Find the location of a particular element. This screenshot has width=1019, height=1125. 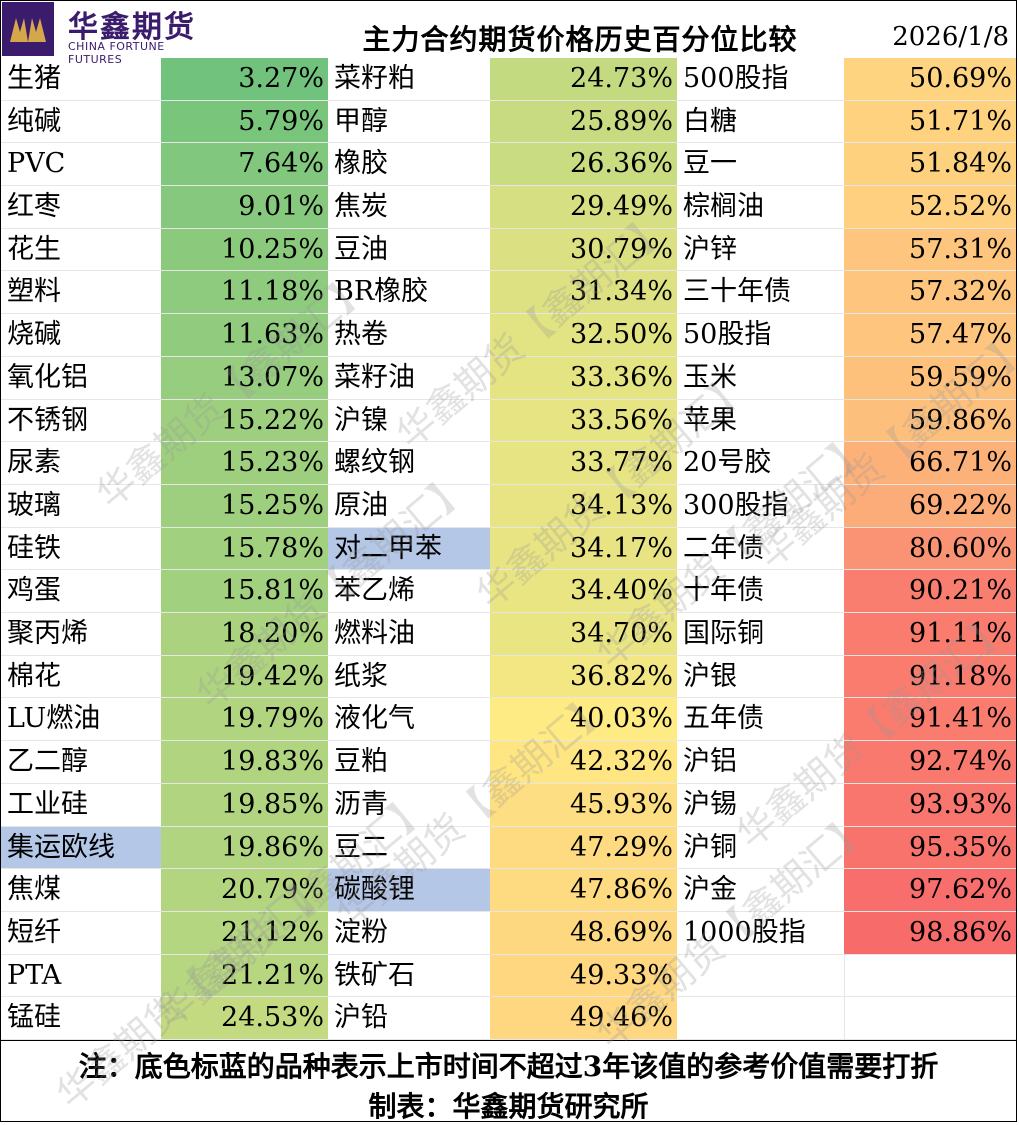

percentile-value: 15.23% is located at coordinates (244, 463).